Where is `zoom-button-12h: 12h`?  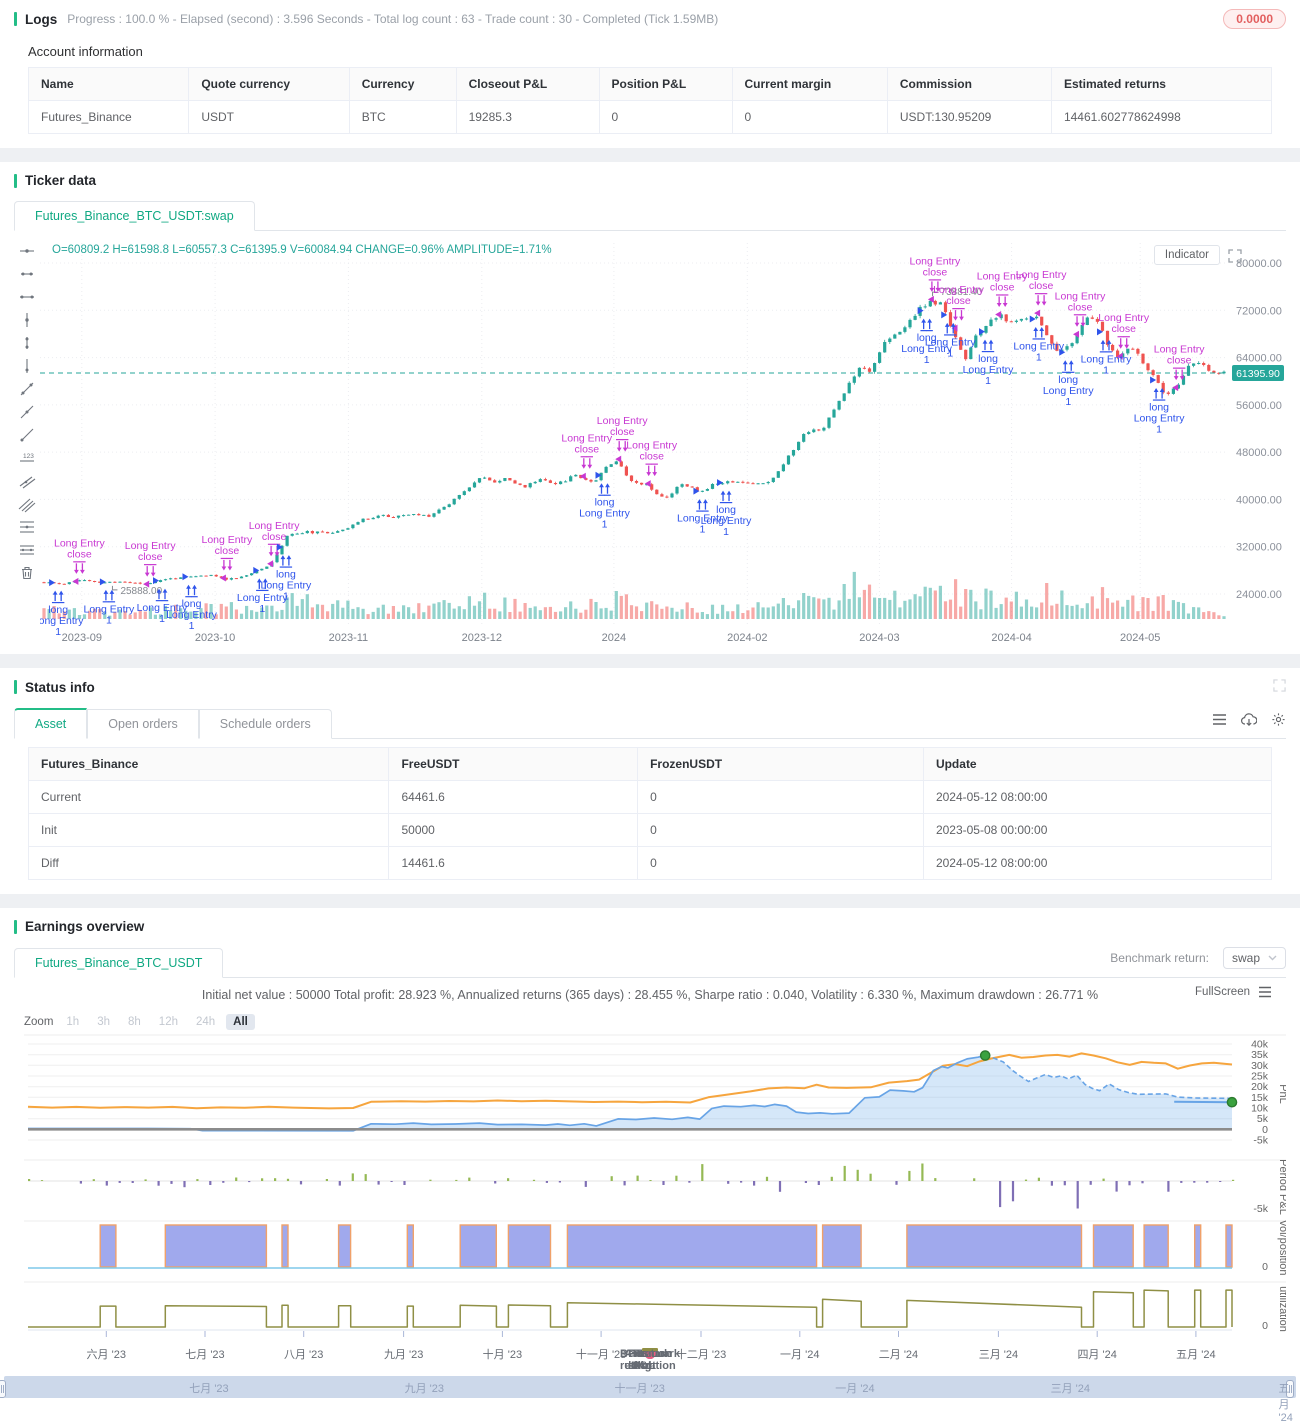
zoom-button-12h: 12h is located at coordinates (168, 1022).